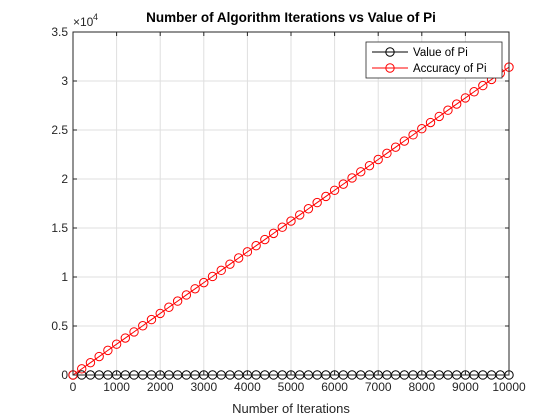 The height and width of the screenshot is (420, 560). I want to click on y-tick-label: 0, so click(64, 375).